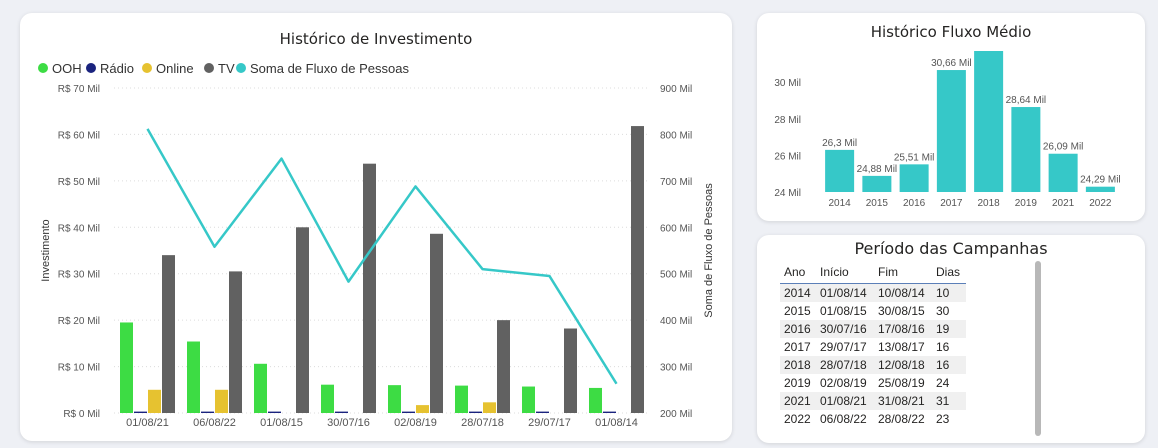  Describe the element at coordinates (787, 193) in the screenshot. I see `y-tick-label: 24 Mil` at that location.